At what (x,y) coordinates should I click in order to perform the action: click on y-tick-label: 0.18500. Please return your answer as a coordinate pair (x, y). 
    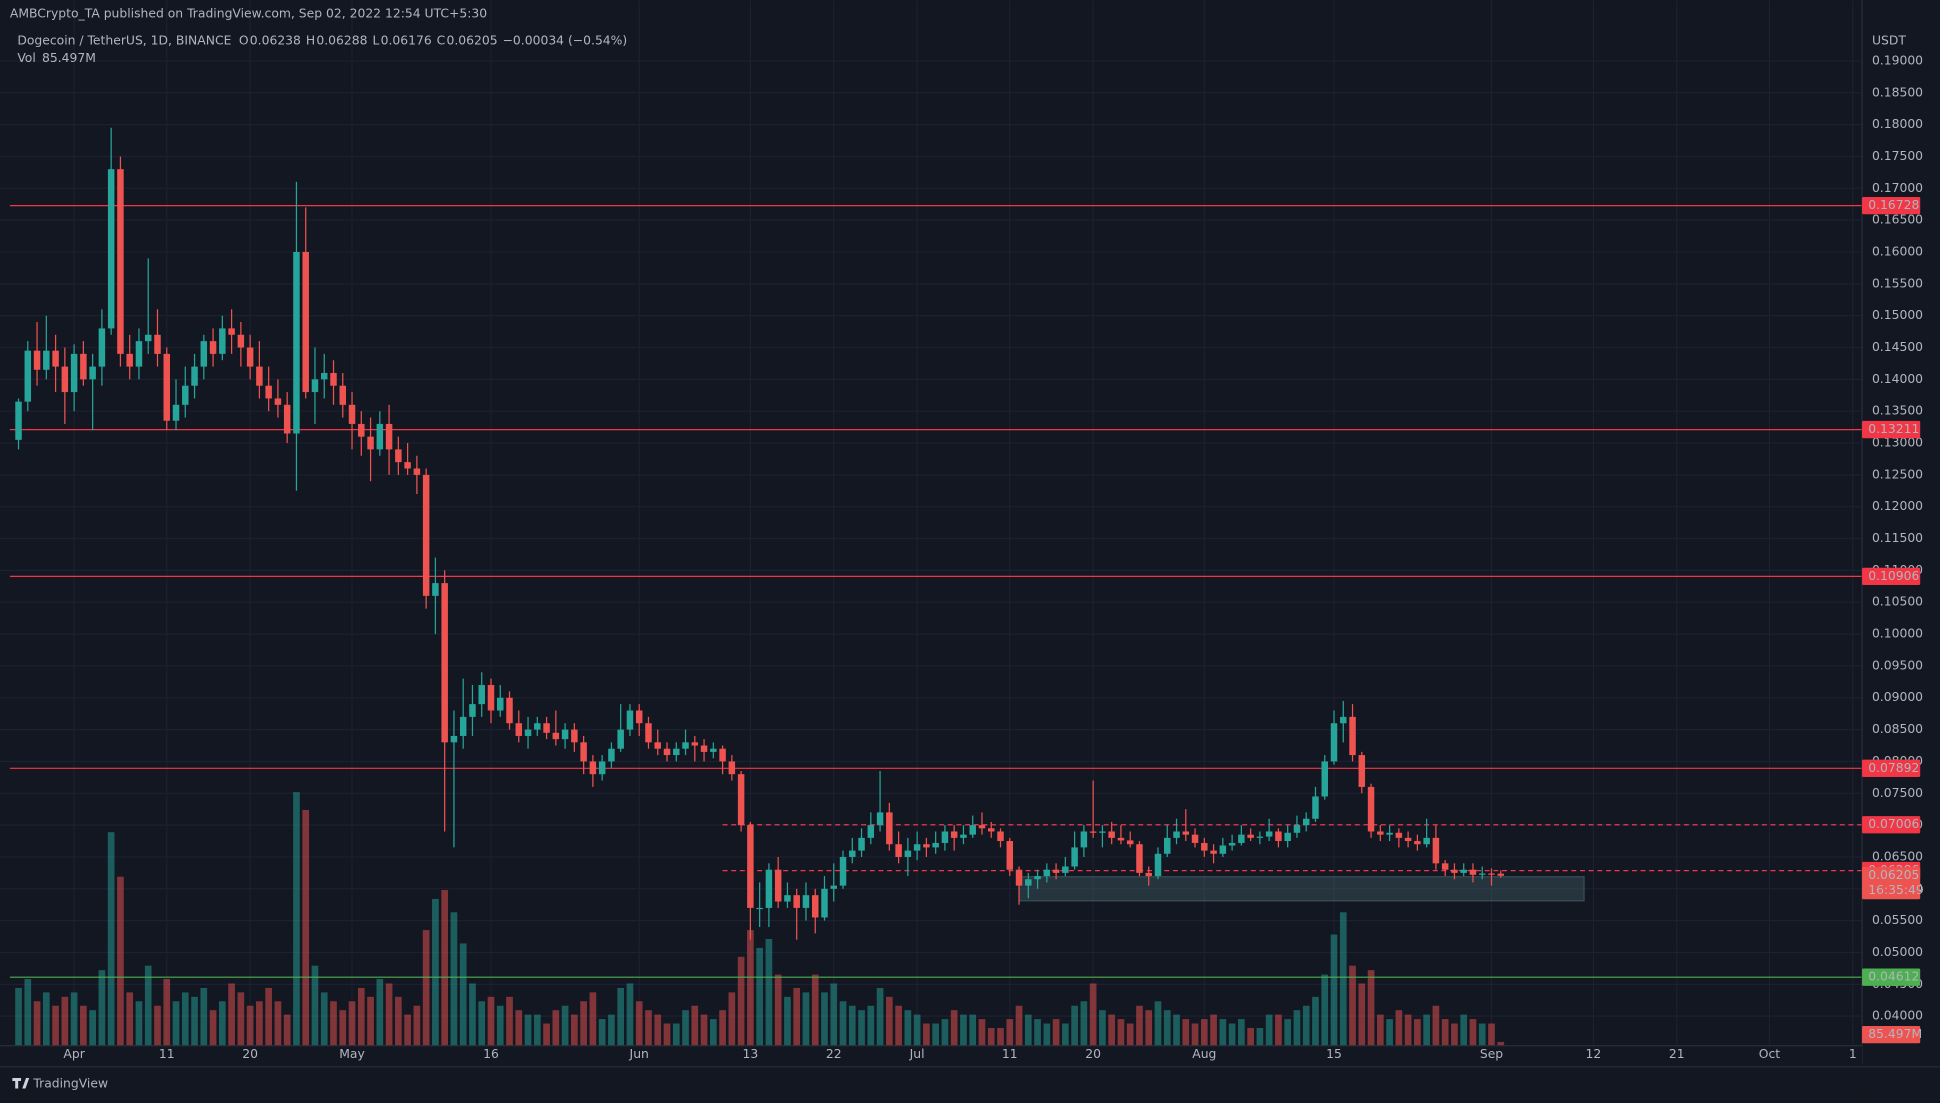
    Looking at the image, I should click on (1897, 92).